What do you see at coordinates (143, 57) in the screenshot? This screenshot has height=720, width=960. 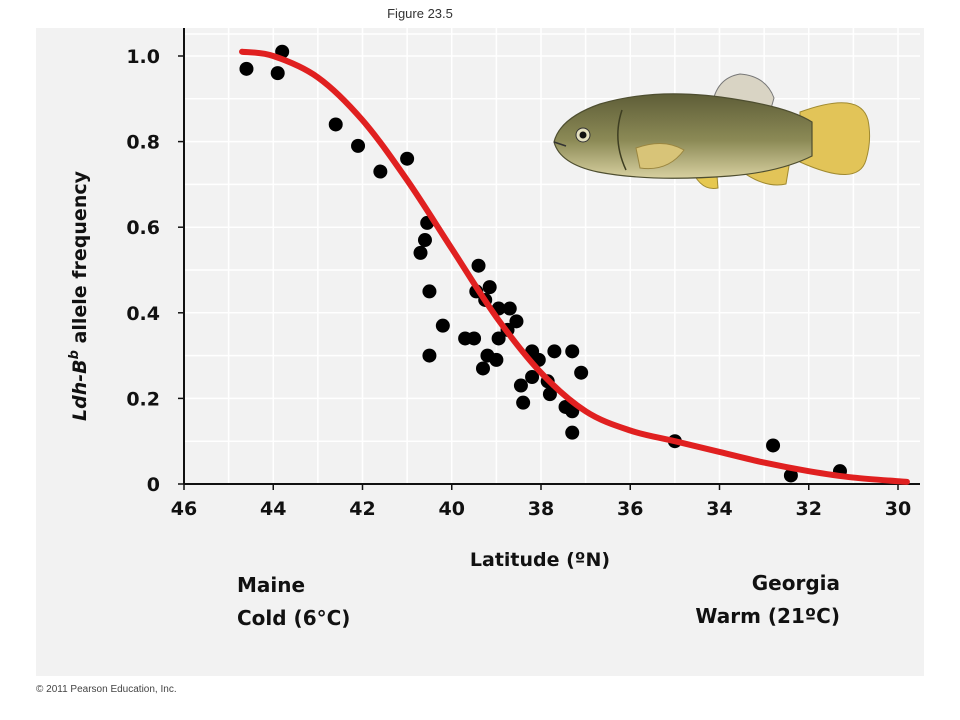 I see `y-tick-label: 1.0` at bounding box center [143, 57].